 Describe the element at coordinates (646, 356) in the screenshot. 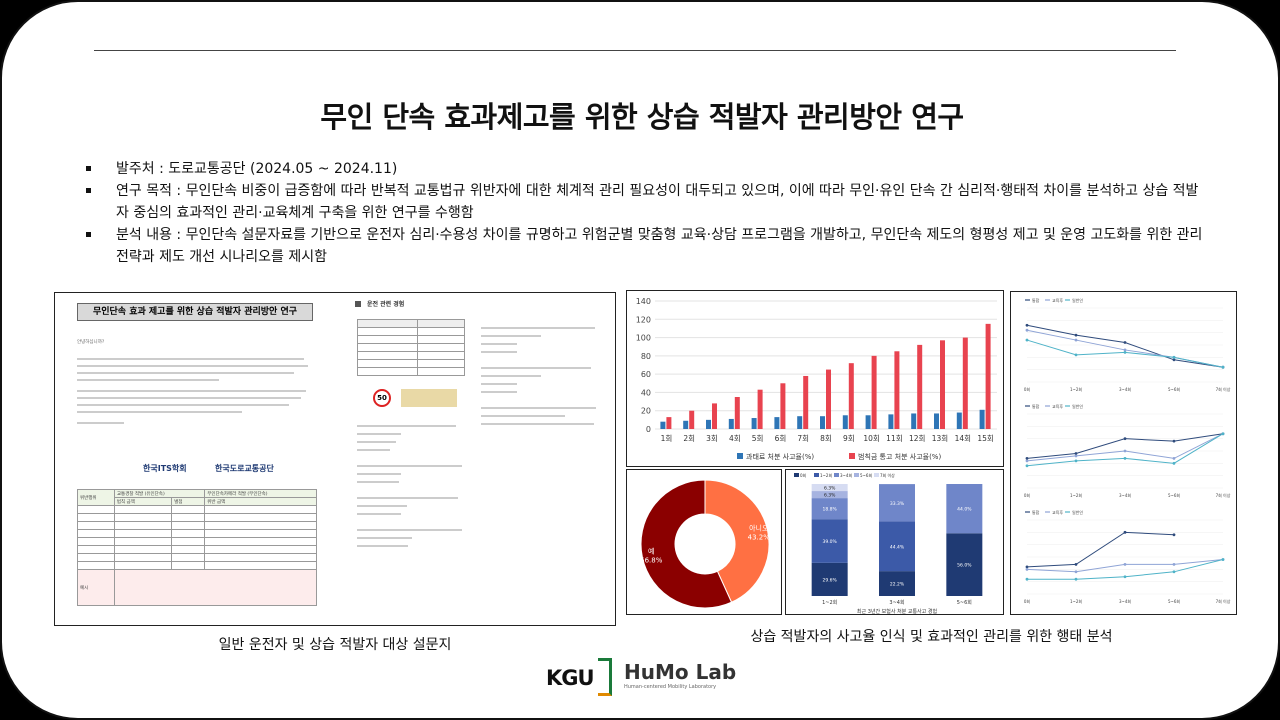

I see `y-tick-label: 80` at that location.